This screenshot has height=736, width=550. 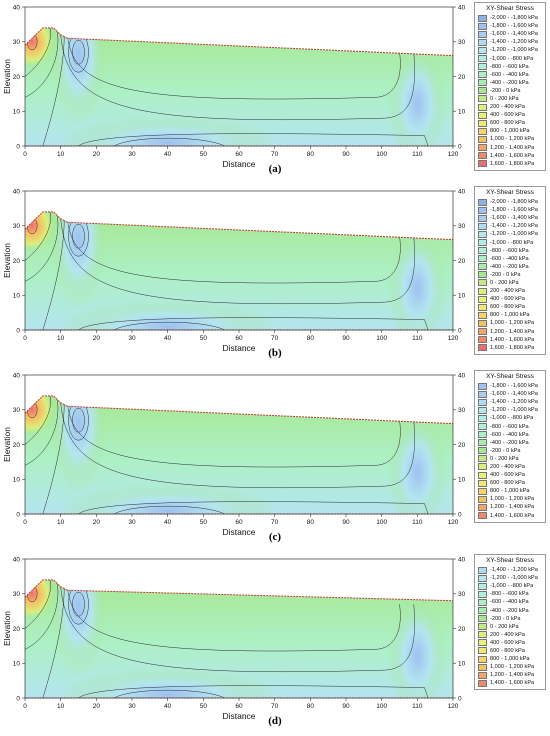 I want to click on legend-item: 1,400 - 1,600 kPa, so click(x=510, y=340).